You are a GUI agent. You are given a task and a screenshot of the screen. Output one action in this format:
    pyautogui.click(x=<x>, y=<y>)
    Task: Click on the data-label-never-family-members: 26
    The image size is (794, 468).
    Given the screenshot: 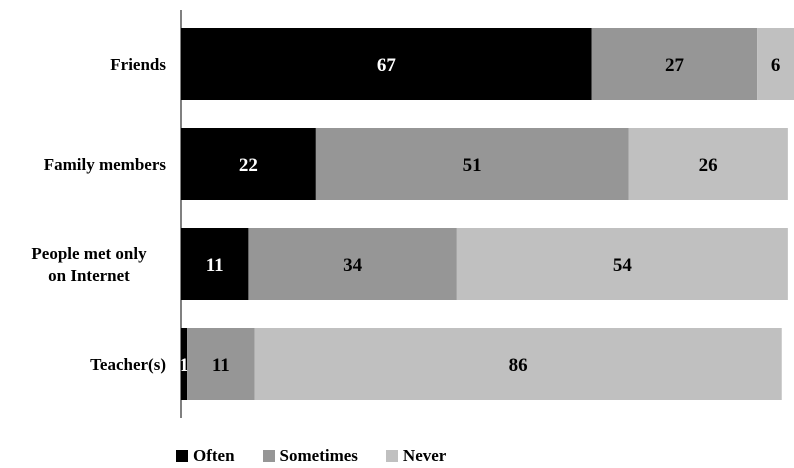 What is the action you would take?
    pyautogui.click(x=708, y=165)
    